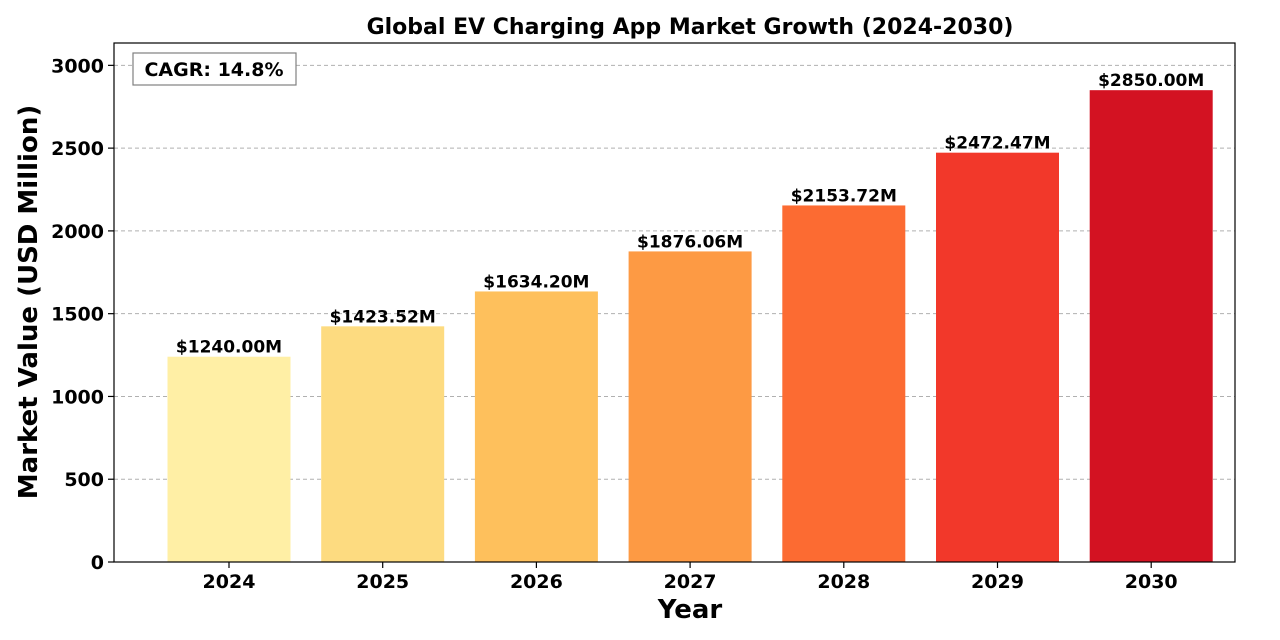 Image resolution: width=1280 pixels, height=640 pixels. What do you see at coordinates (77, 315) in the screenshot?
I see `y-tick-label-3: 1500` at bounding box center [77, 315].